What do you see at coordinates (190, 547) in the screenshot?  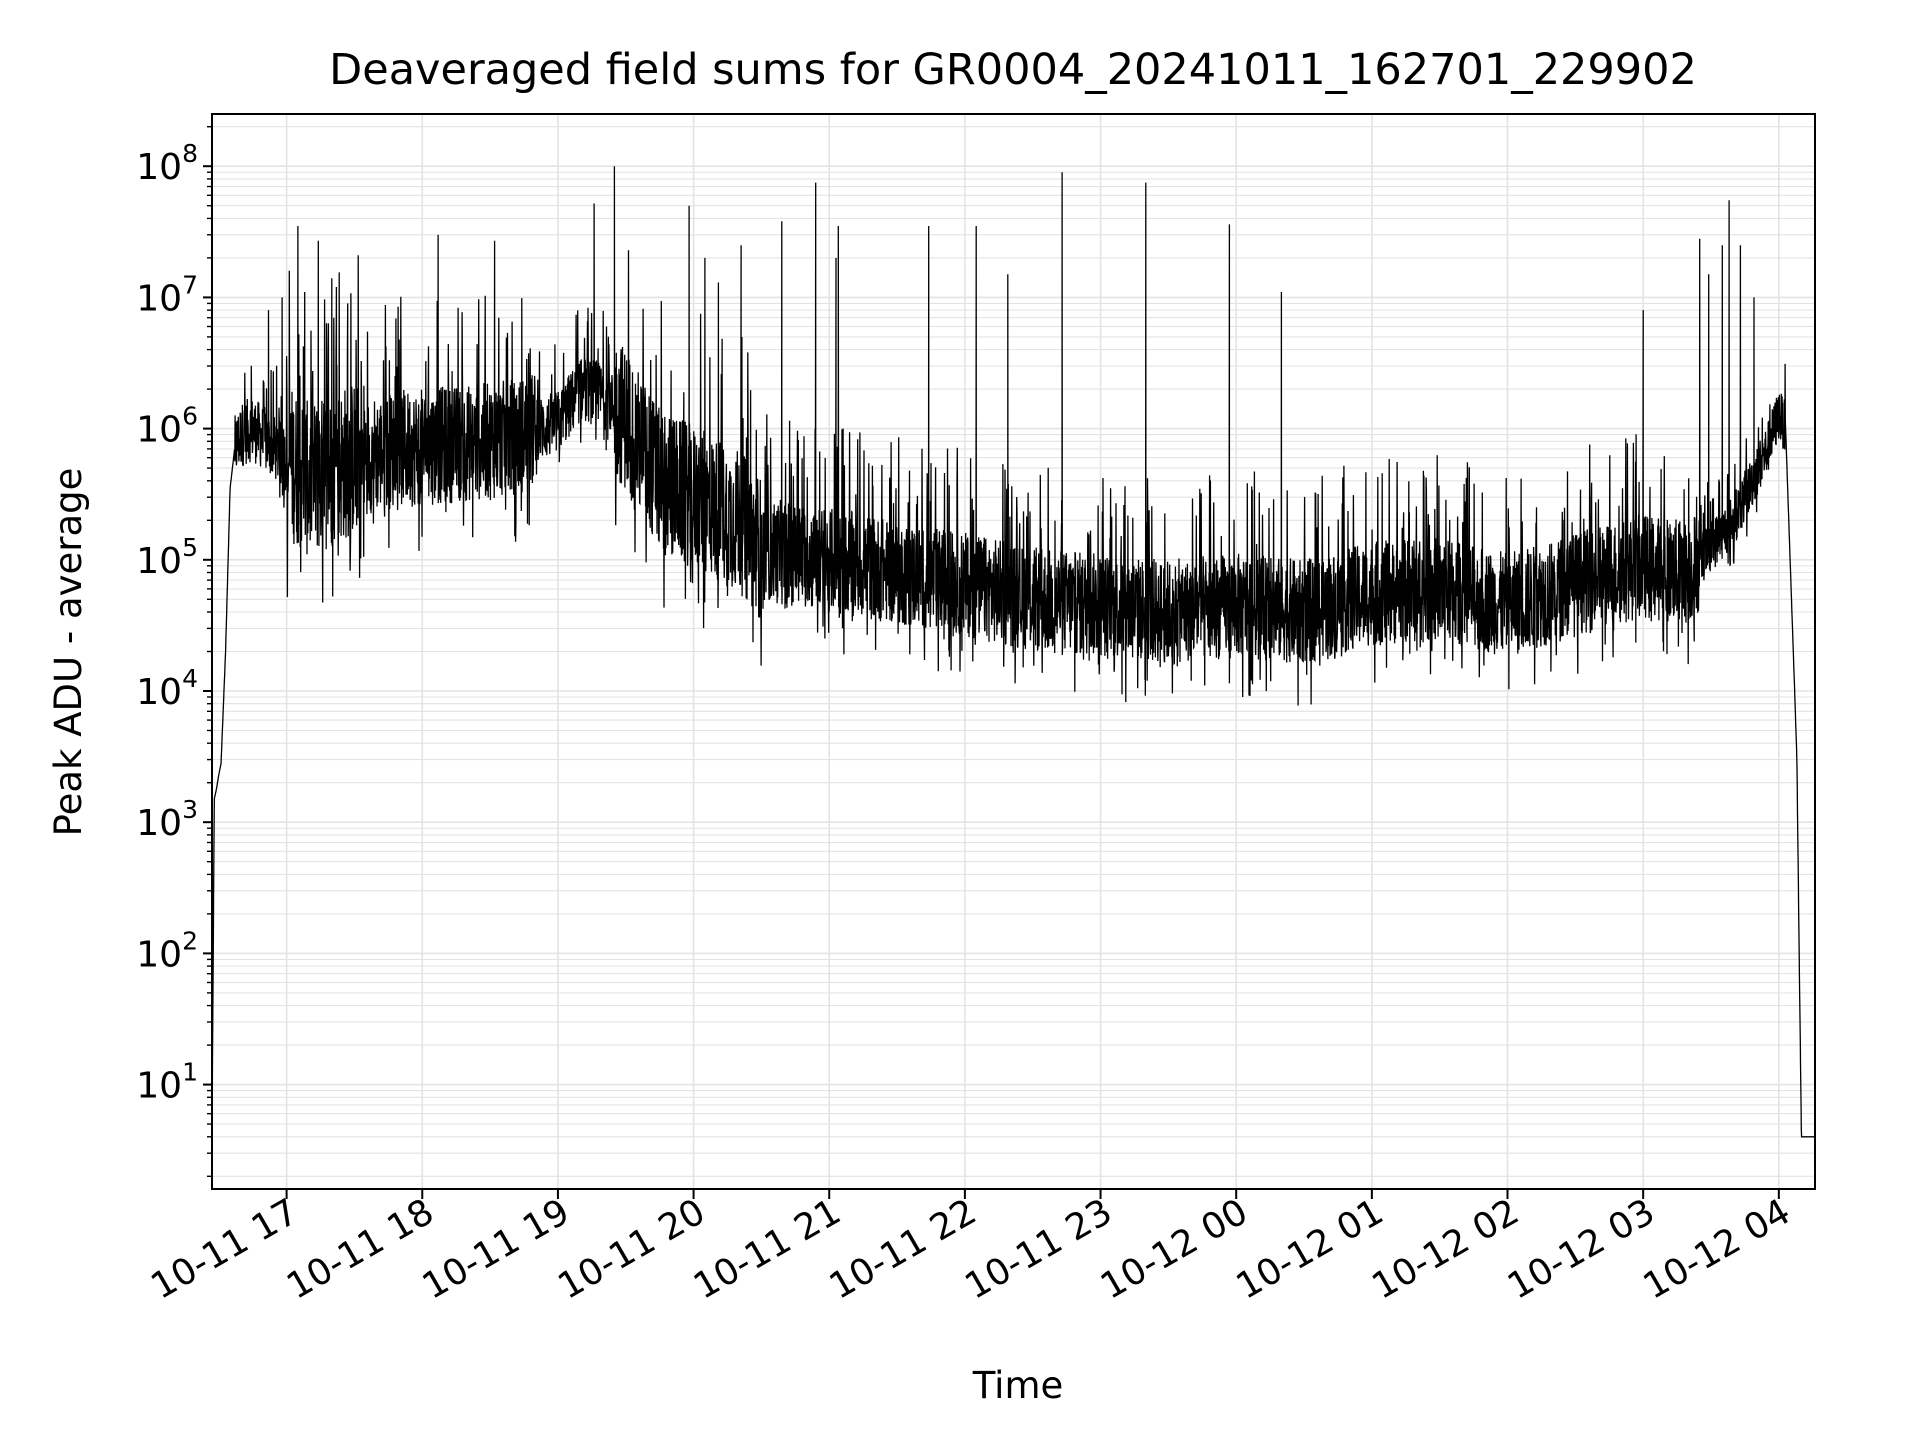 I see `y-tick-exponent: 5` at bounding box center [190, 547].